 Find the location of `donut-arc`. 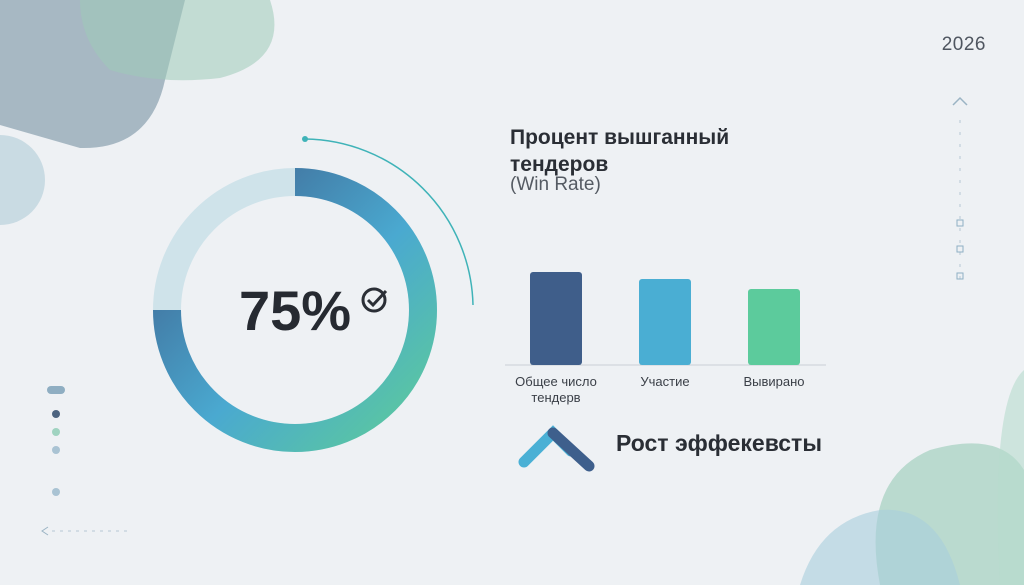

donut-arc is located at coordinates (295, 310).